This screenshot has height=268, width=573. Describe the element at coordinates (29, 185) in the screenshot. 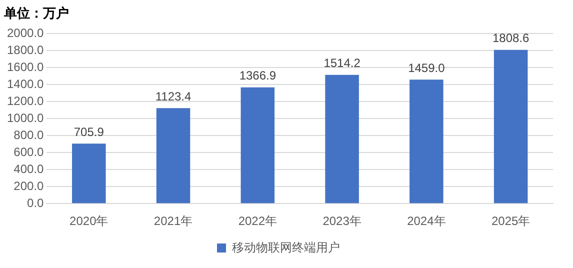

I see `y-tick-label: 200.0` at that location.